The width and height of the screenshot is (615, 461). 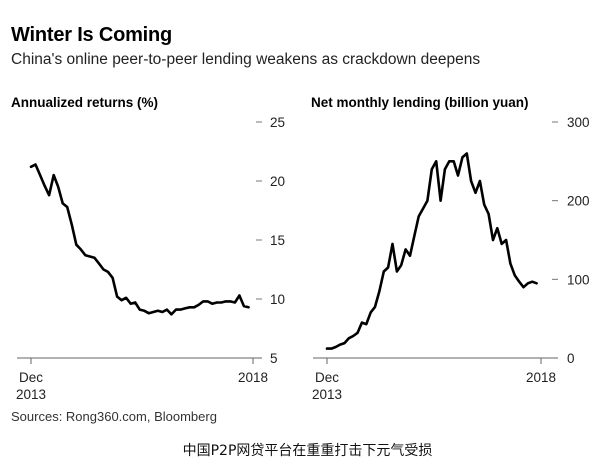 I want to click on returns-x-tick-label: 2018, so click(x=253, y=377).